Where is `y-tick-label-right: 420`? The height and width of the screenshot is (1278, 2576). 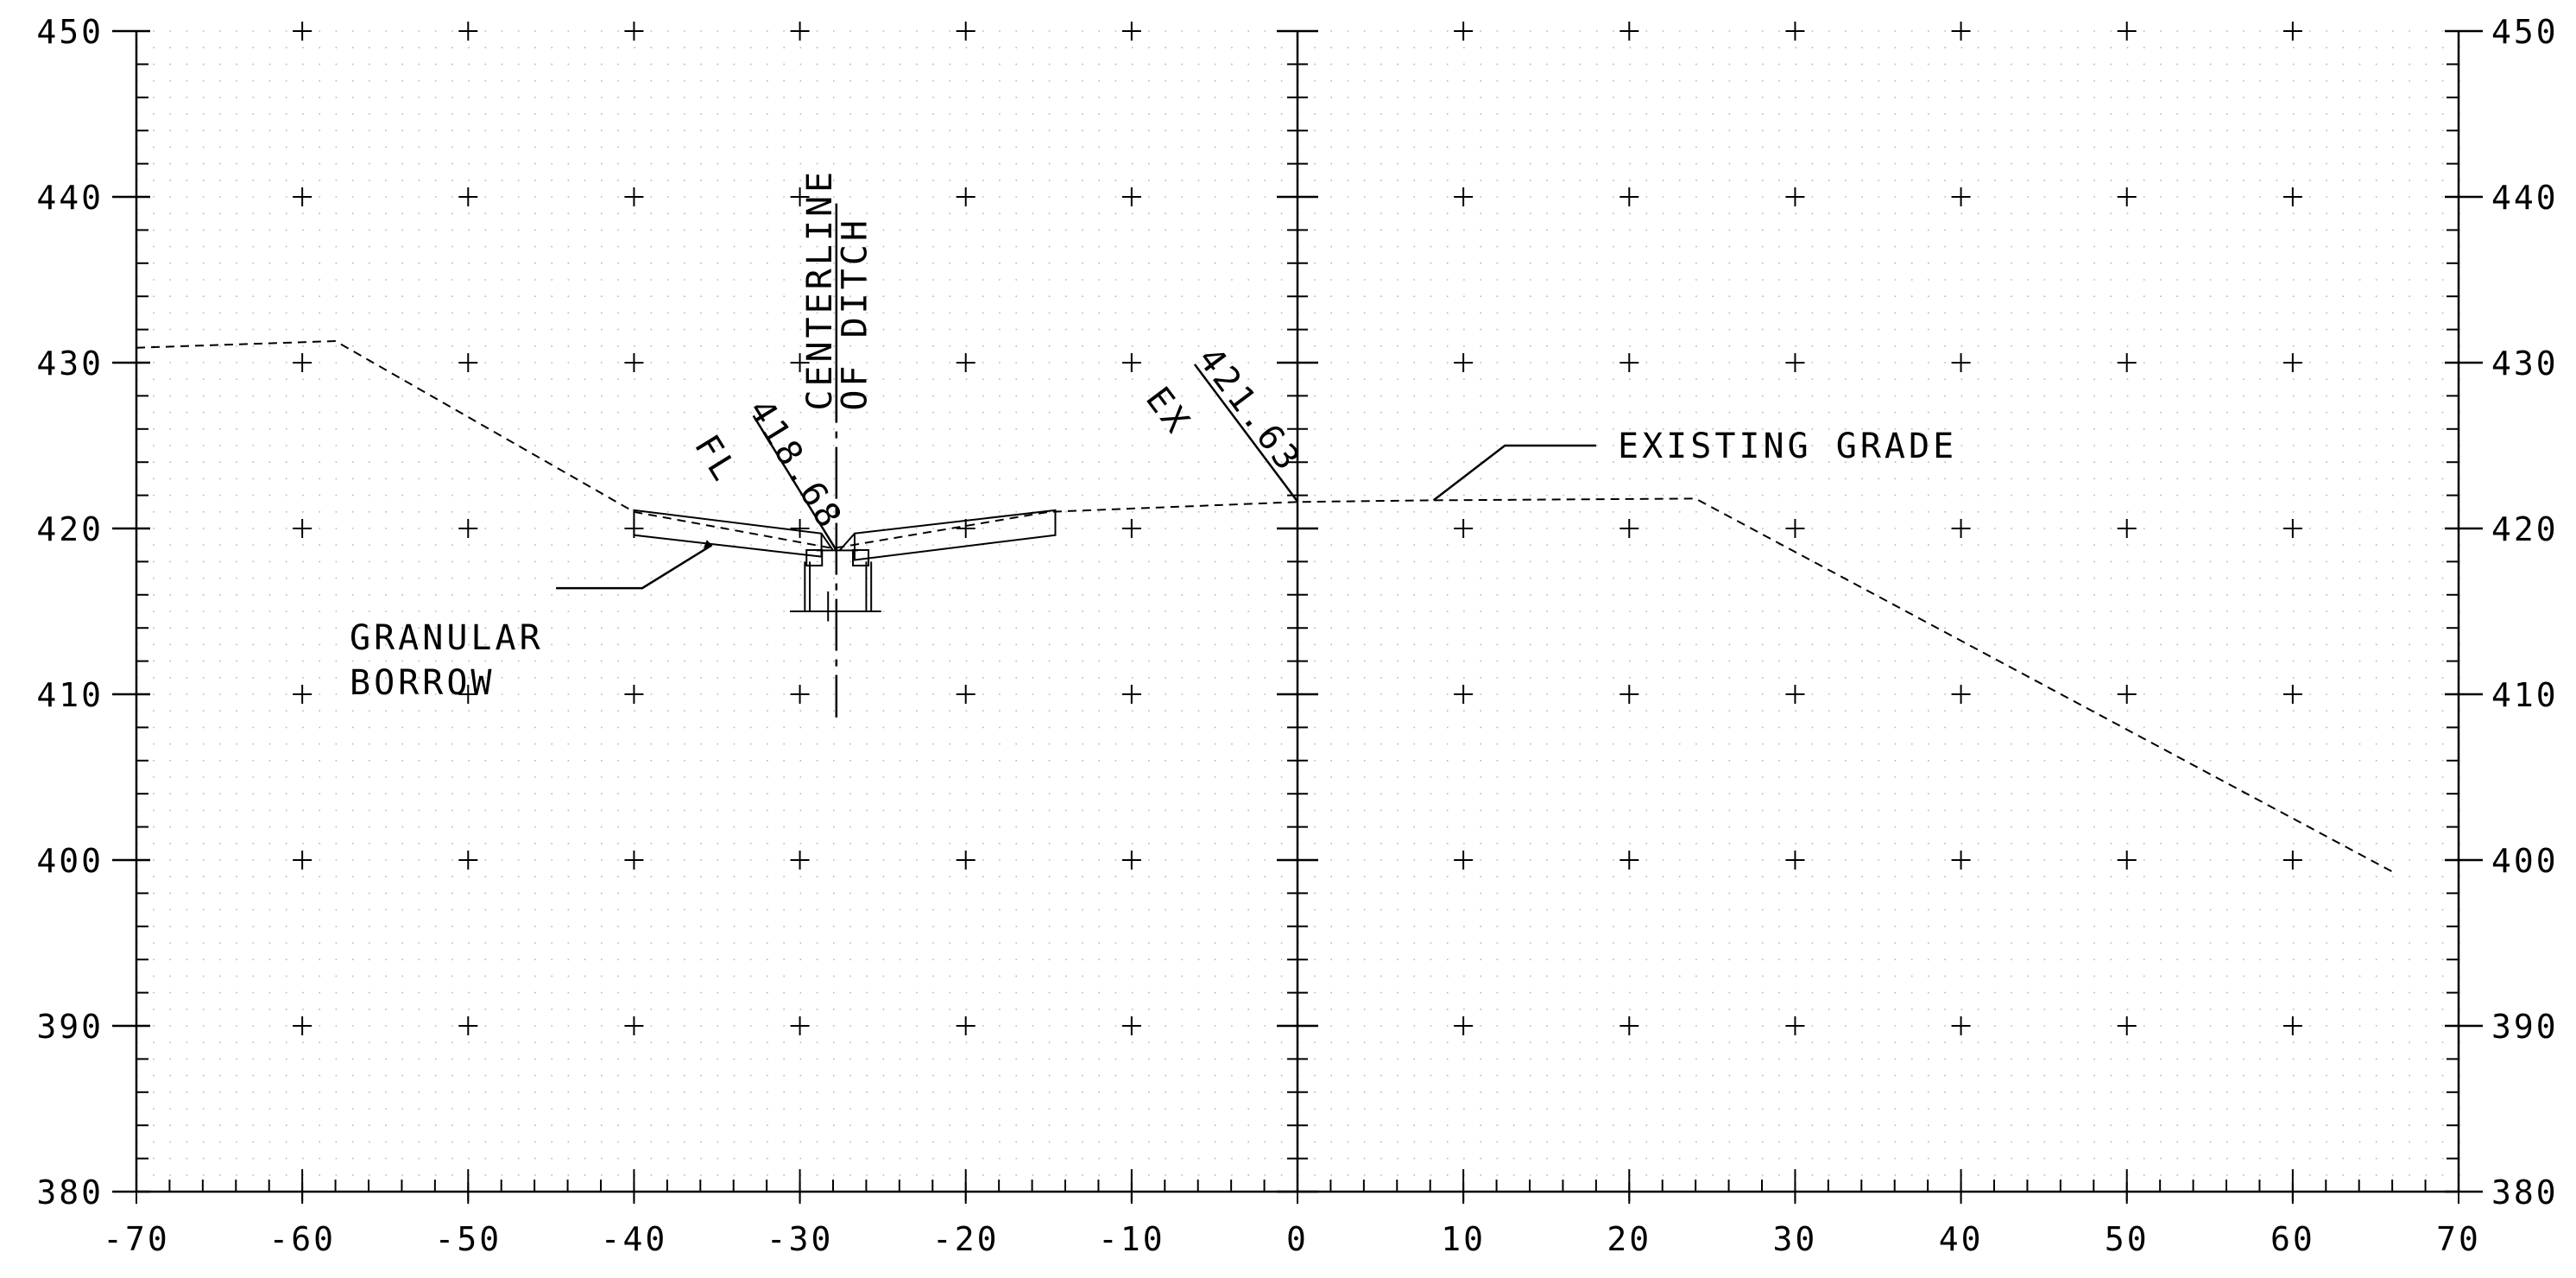
y-tick-label-right: 420 is located at coordinates (2525, 529).